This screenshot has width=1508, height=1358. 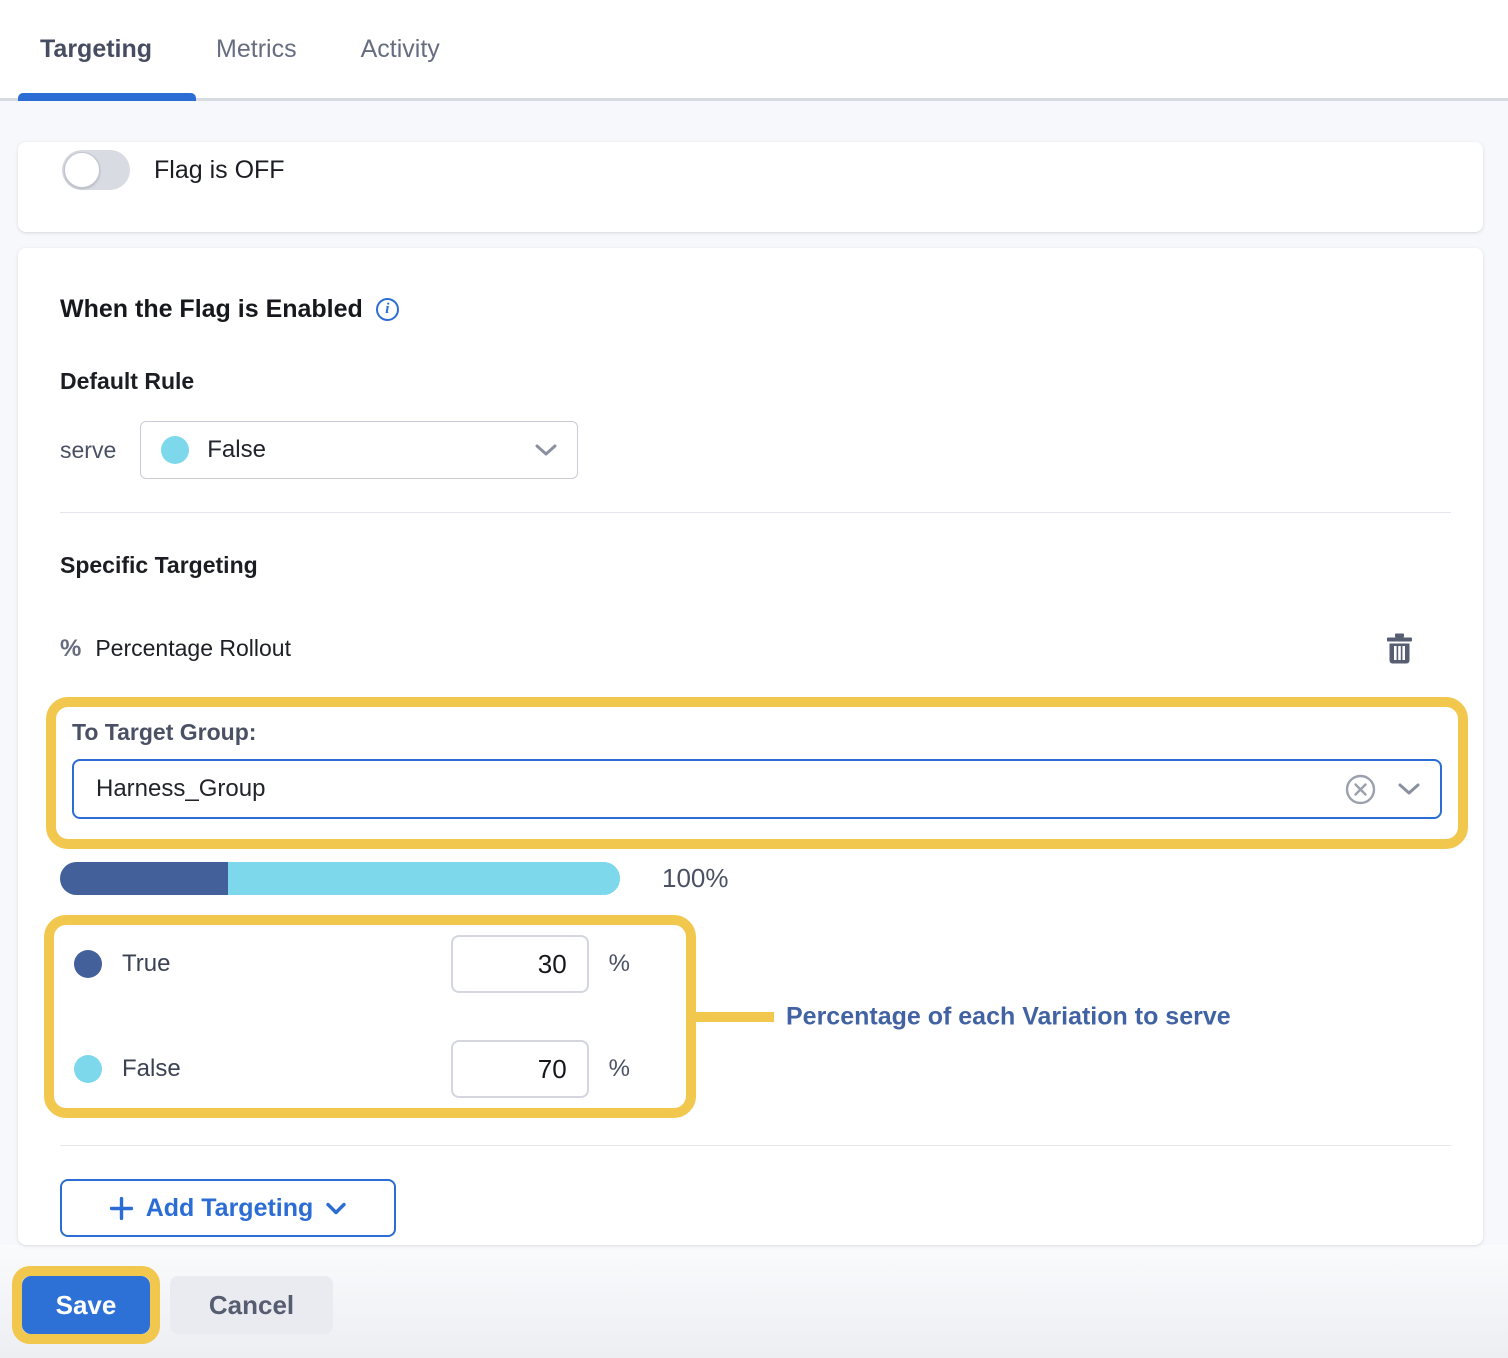 I want to click on variation-true-dot, so click(x=88, y=964).